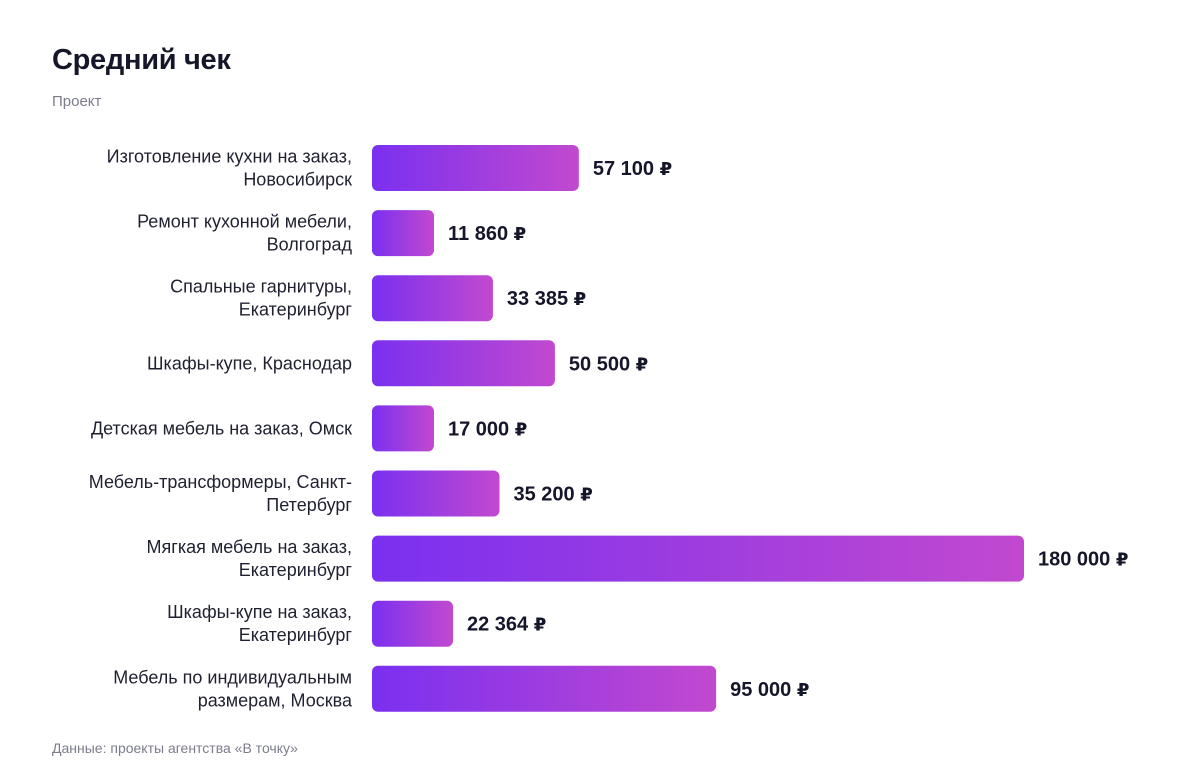  I want to click on category-label-line: Спальные гарнитуры,, so click(261, 287).